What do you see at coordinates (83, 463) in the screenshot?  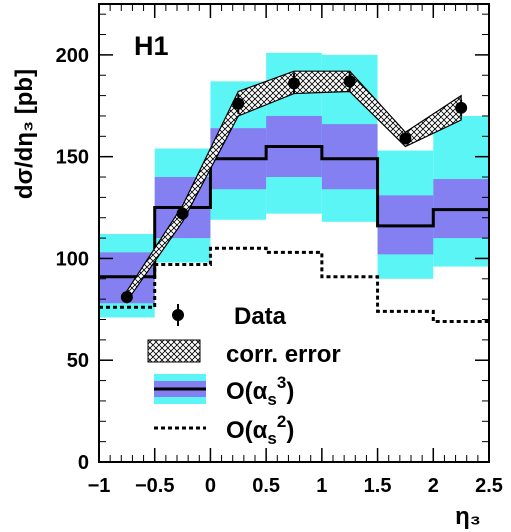 I see `y-tick-label: 0` at bounding box center [83, 463].